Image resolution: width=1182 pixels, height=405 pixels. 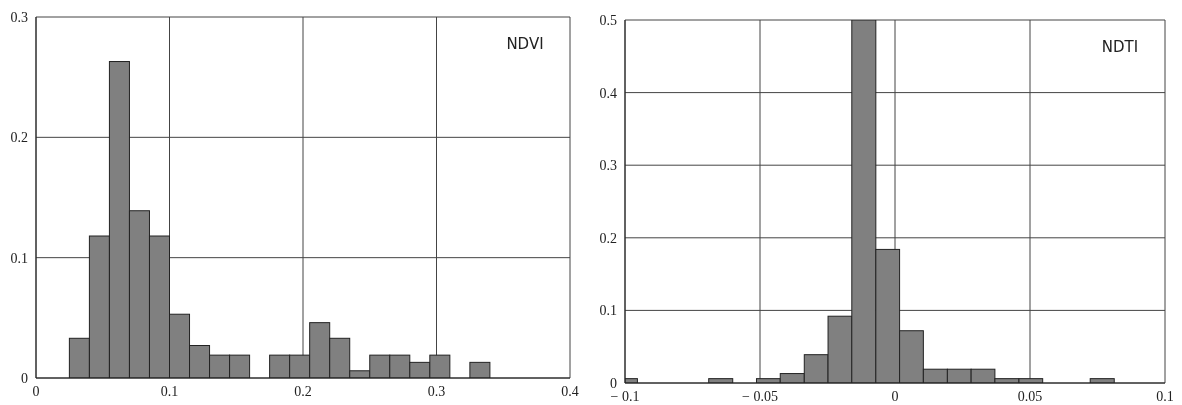 What do you see at coordinates (24, 378) in the screenshot?
I see `y-tick-label: 0` at bounding box center [24, 378].